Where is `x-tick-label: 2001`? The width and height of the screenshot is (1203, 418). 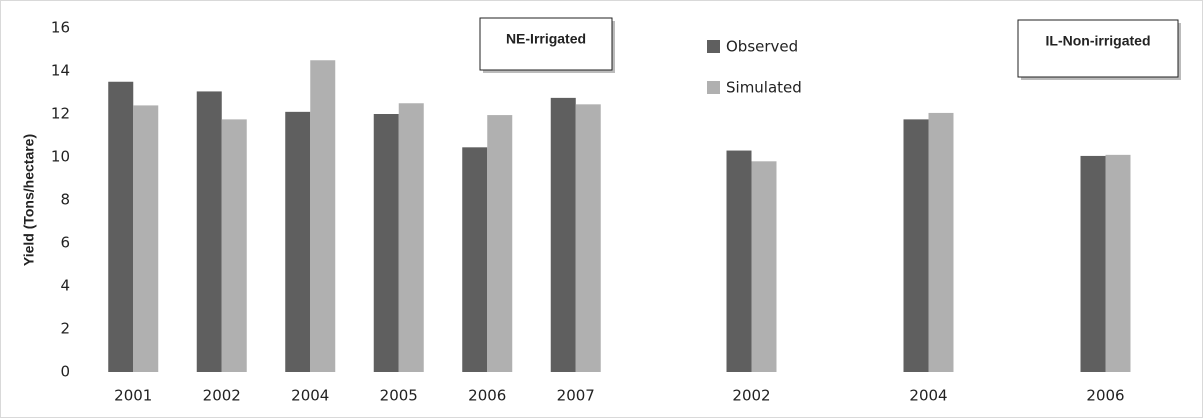 x-tick-label: 2001 is located at coordinates (133, 396).